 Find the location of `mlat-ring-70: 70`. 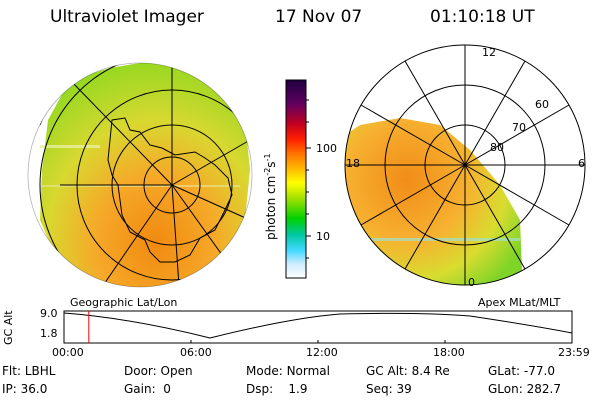

mlat-ring-70: 70 is located at coordinates (519, 127).